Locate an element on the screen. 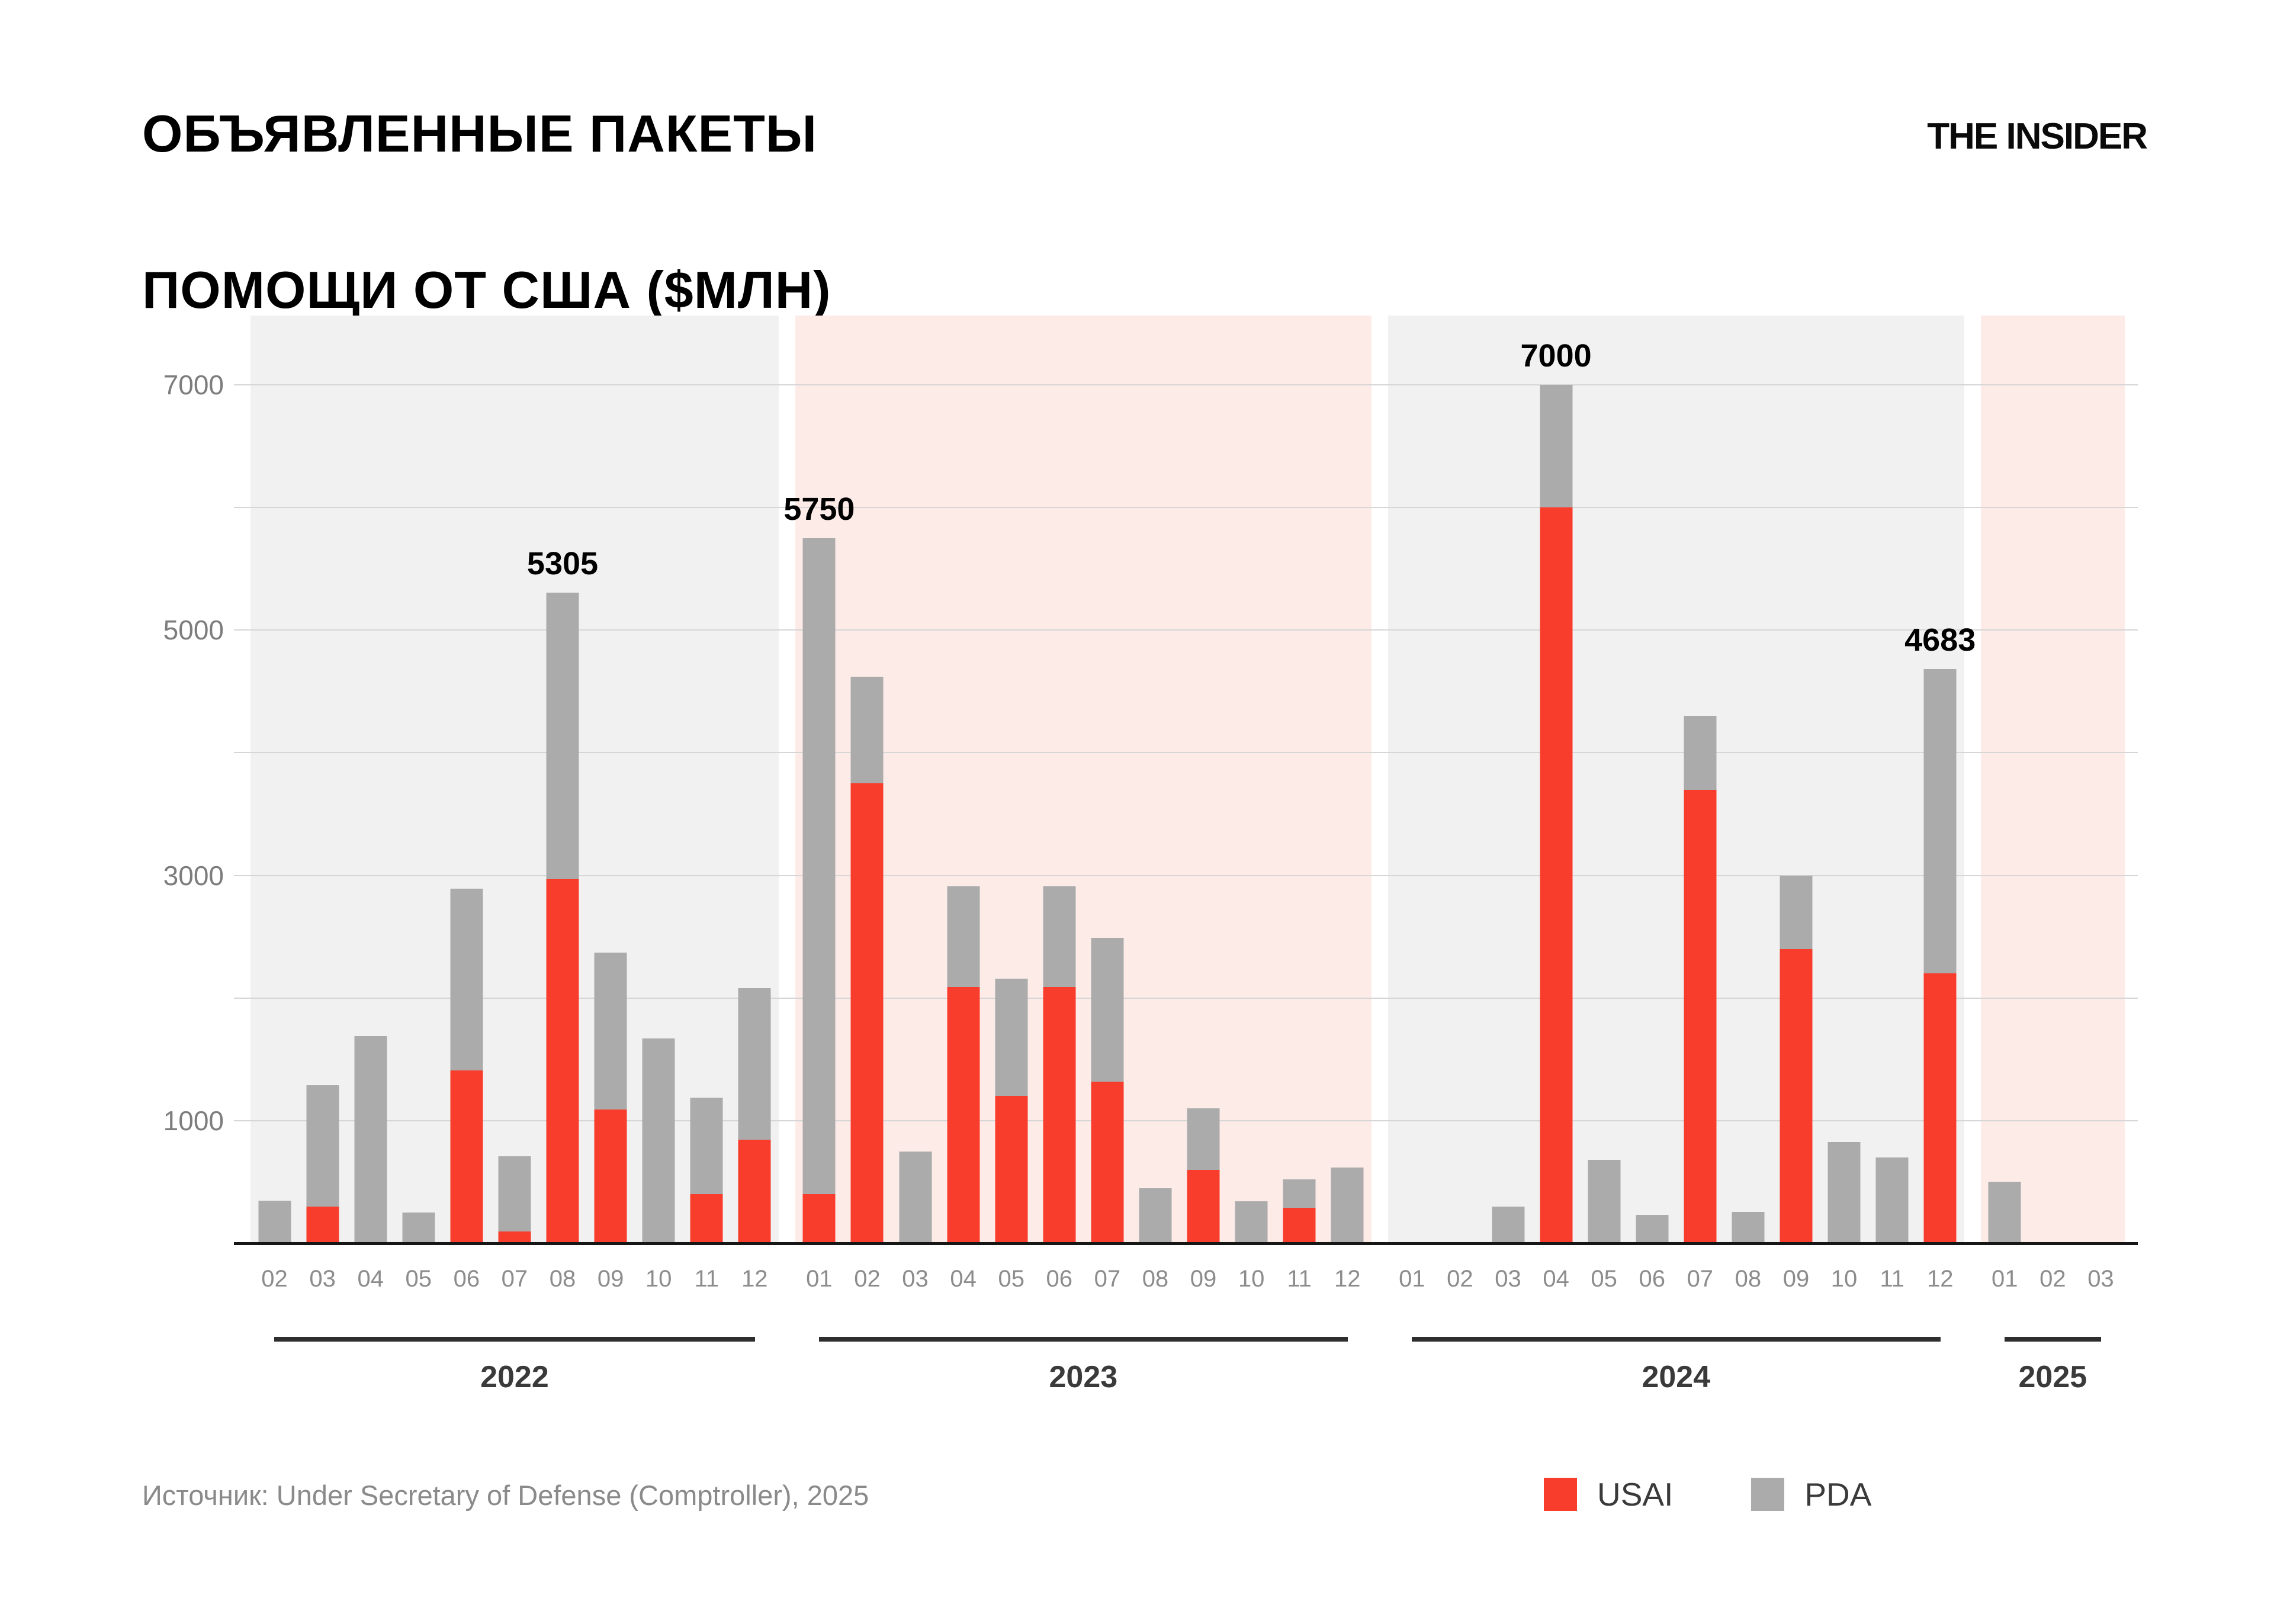 Image resolution: width=2274 pixels, height=1624 pixels. month-slot-2022-04: 04 is located at coordinates (370, 804).